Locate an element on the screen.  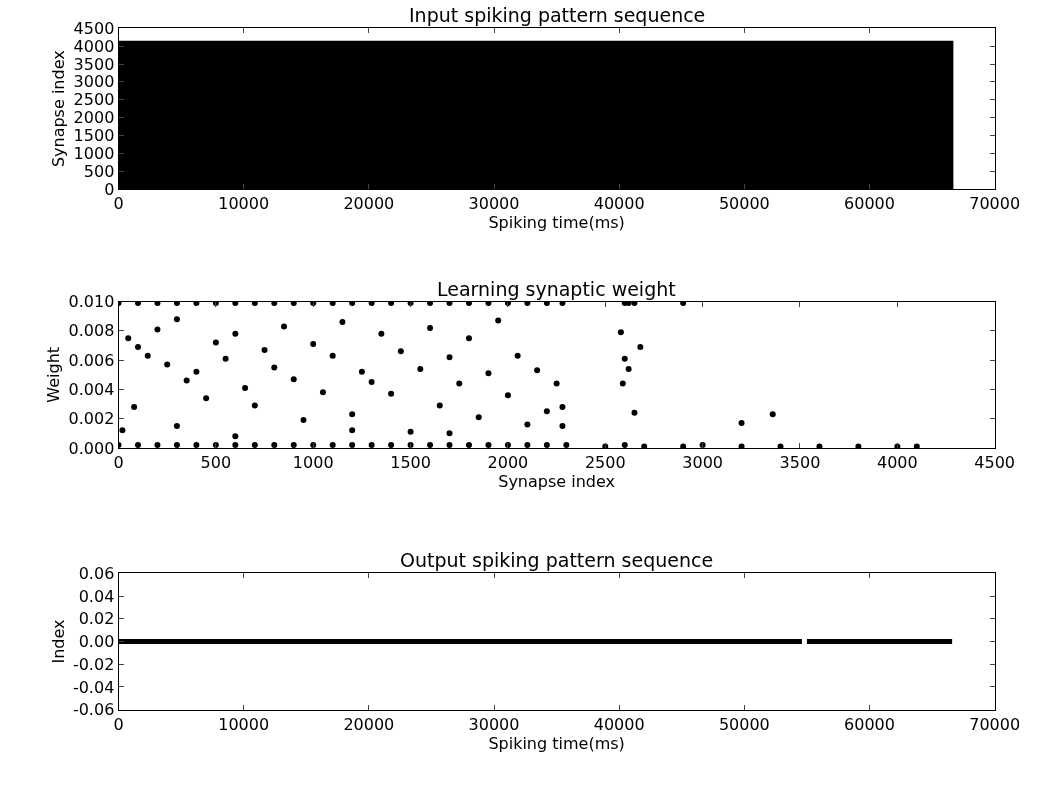
y-tick-label: 0.04 is located at coordinates (96, 596).